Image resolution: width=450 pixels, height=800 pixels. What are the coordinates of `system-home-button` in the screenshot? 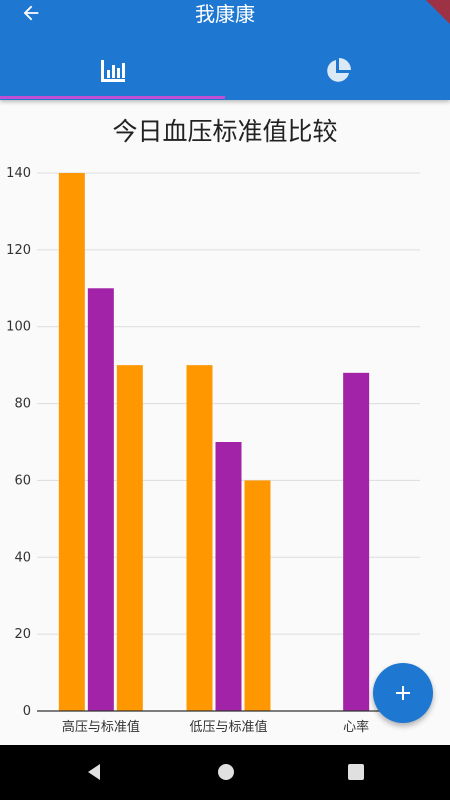 It's located at (226, 772).